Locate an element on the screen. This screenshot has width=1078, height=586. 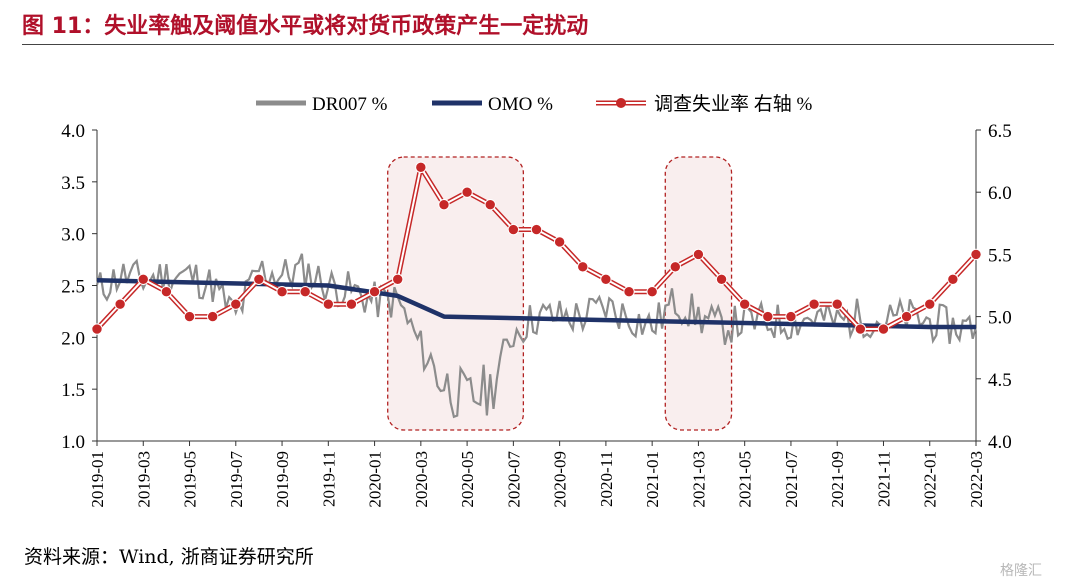
x-tick-label: 2019-11 is located at coordinates (328, 479).